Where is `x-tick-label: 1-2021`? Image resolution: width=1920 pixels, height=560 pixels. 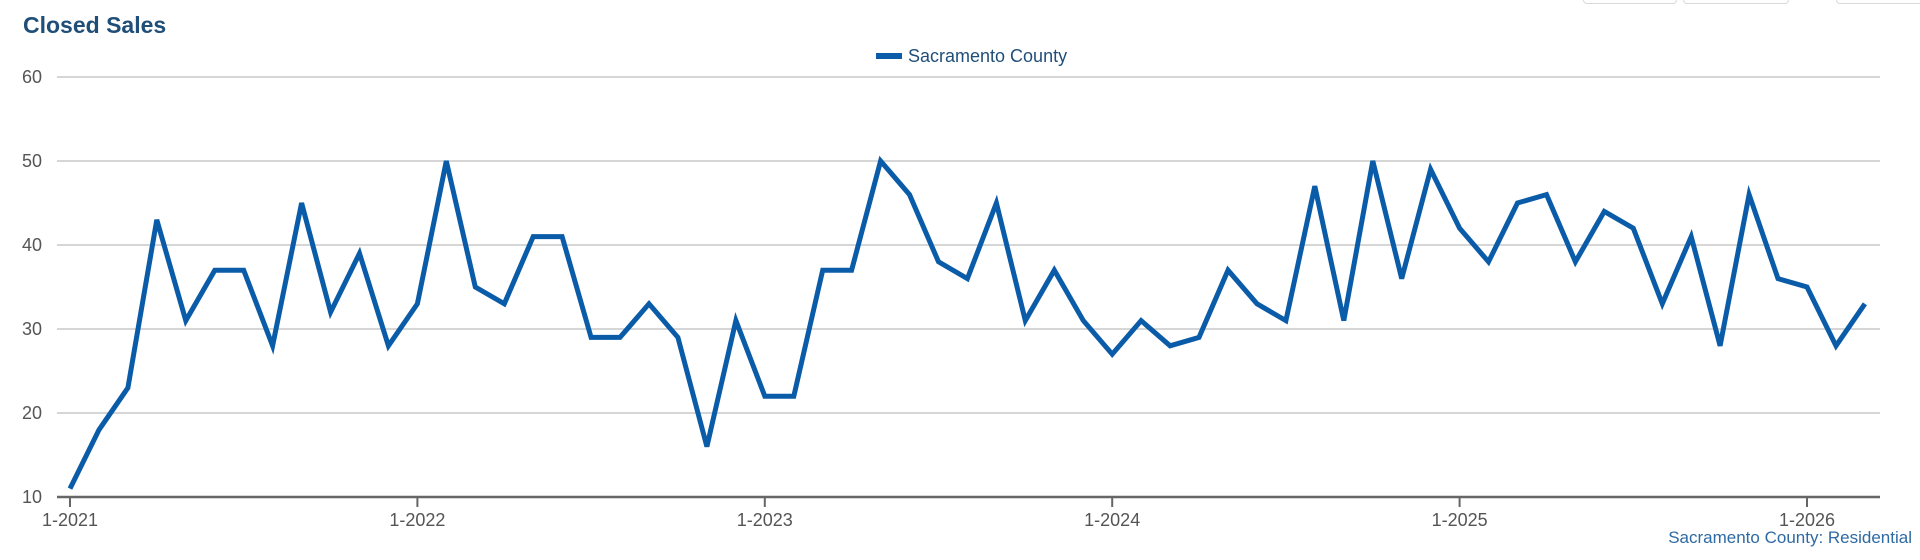 x-tick-label: 1-2021 is located at coordinates (70, 520).